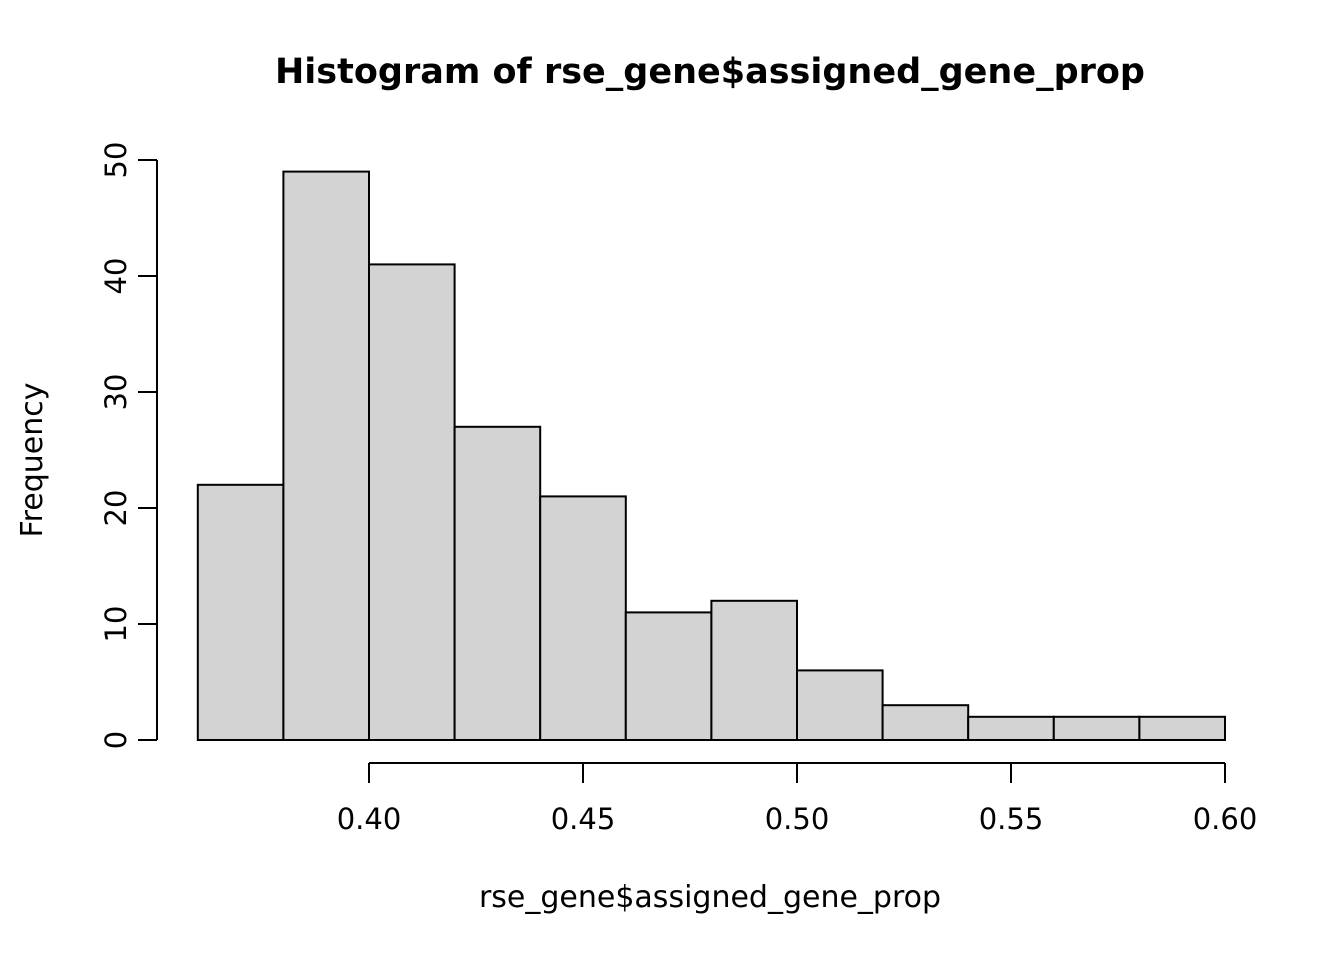 This screenshot has width=1344, height=960. What do you see at coordinates (1011, 819) in the screenshot?
I see `x-axis-tick-label: 0.55` at bounding box center [1011, 819].